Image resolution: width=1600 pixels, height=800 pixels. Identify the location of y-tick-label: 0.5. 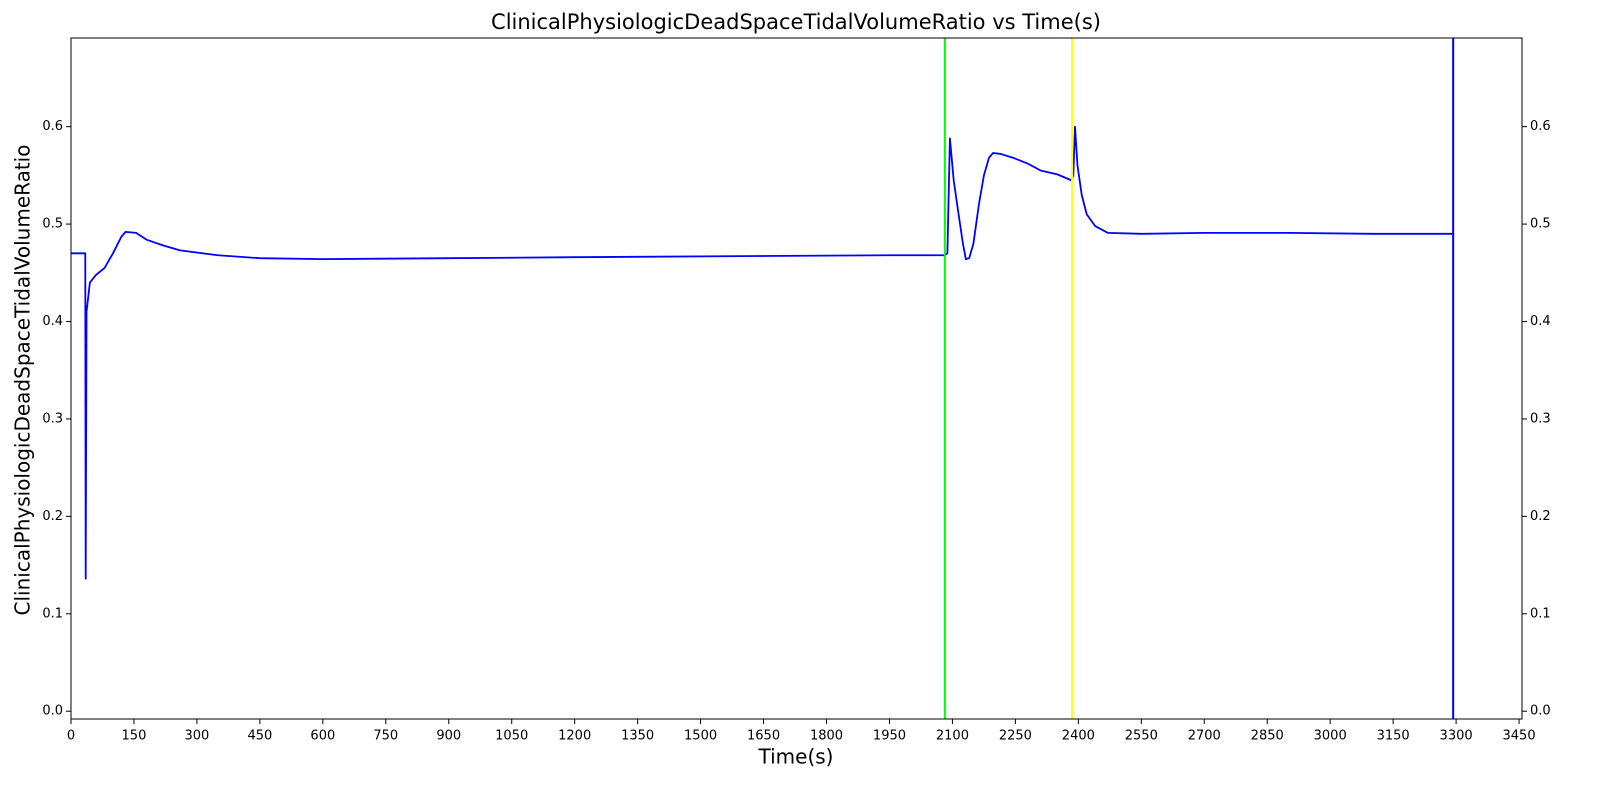
(52, 224).